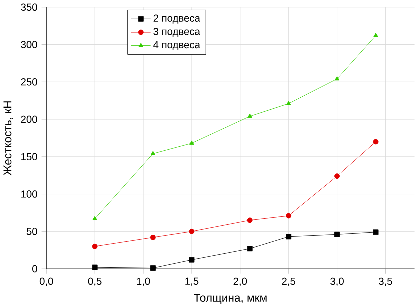 The height and width of the screenshot is (308, 415). I want to click on y-tick-label: 300, so click(29, 44).